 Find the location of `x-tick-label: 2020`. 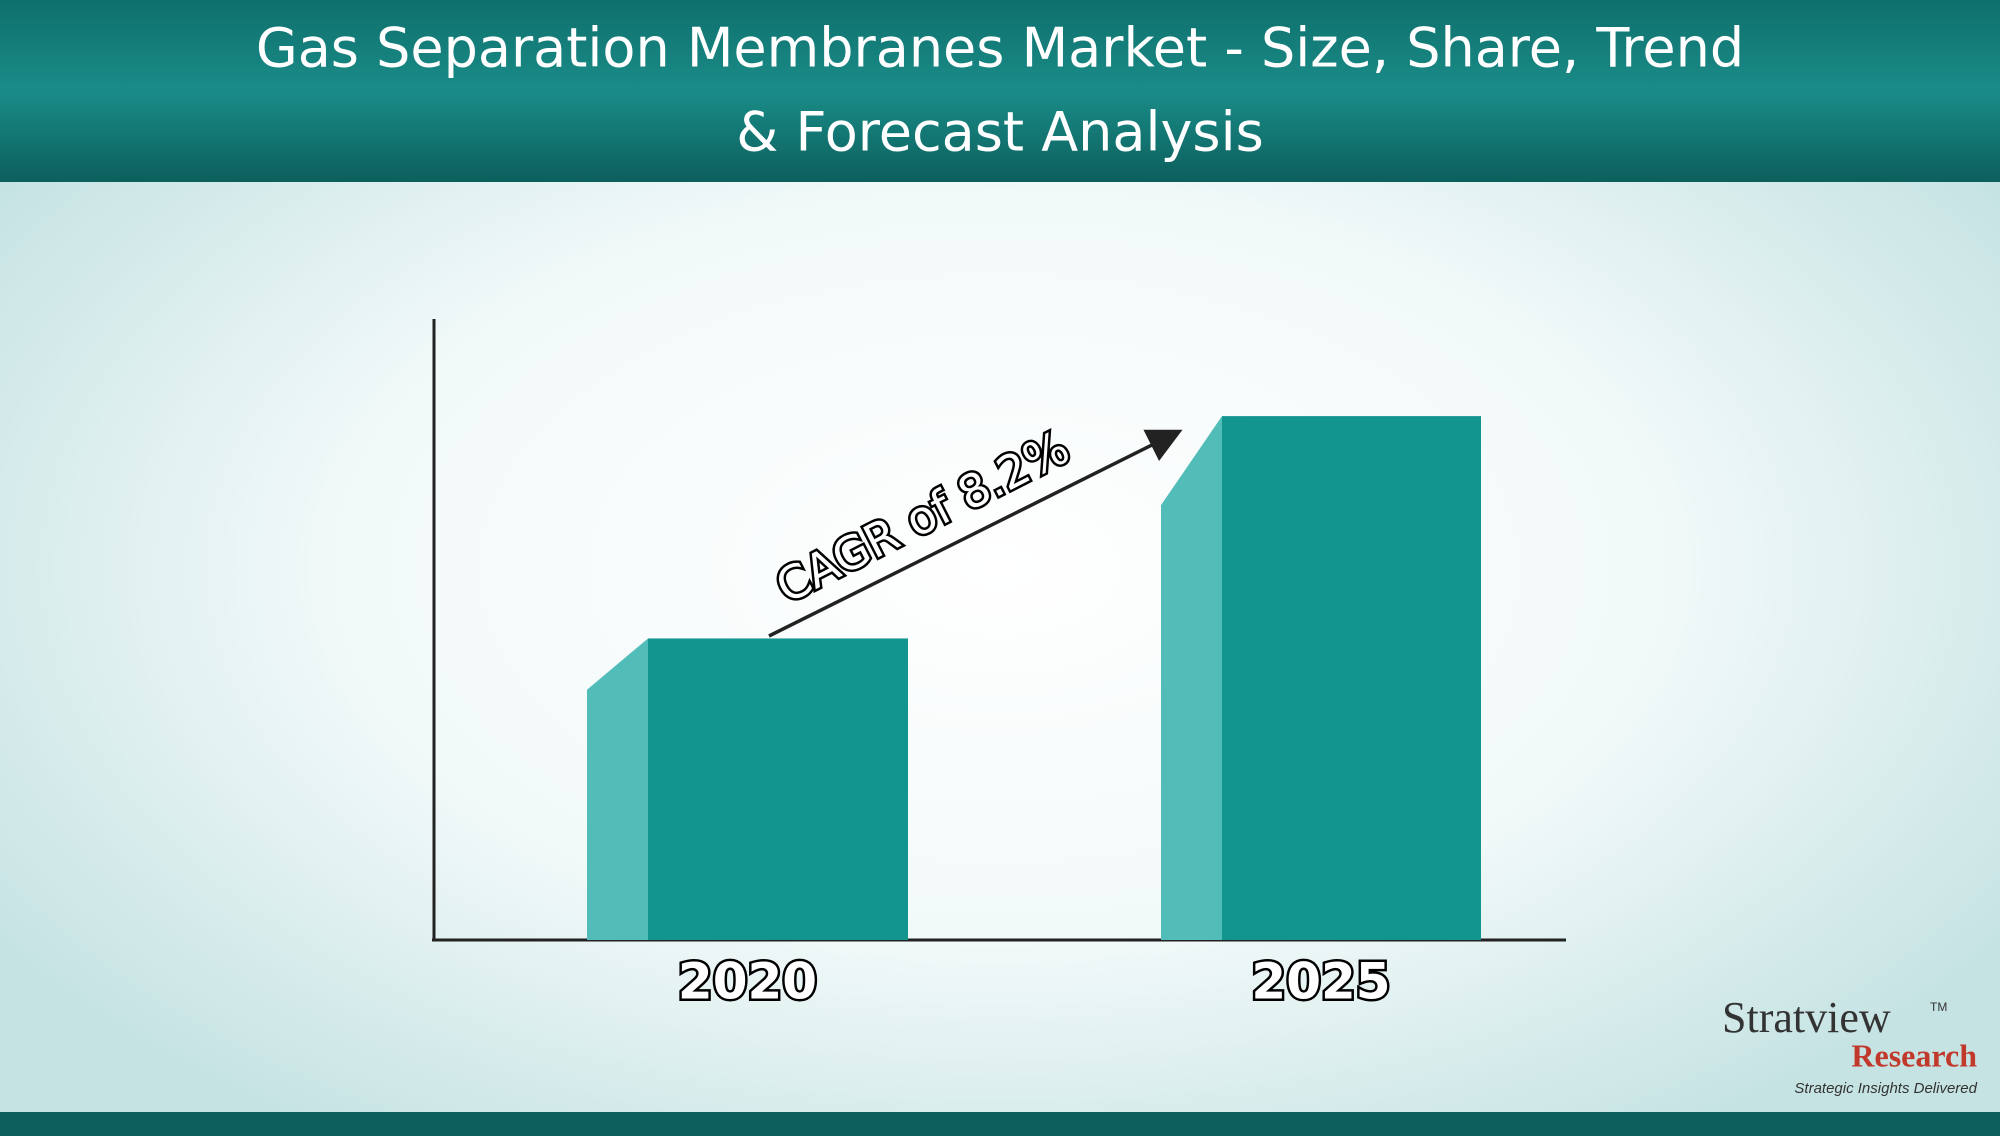

x-tick-label: 2020 is located at coordinates (747, 982).